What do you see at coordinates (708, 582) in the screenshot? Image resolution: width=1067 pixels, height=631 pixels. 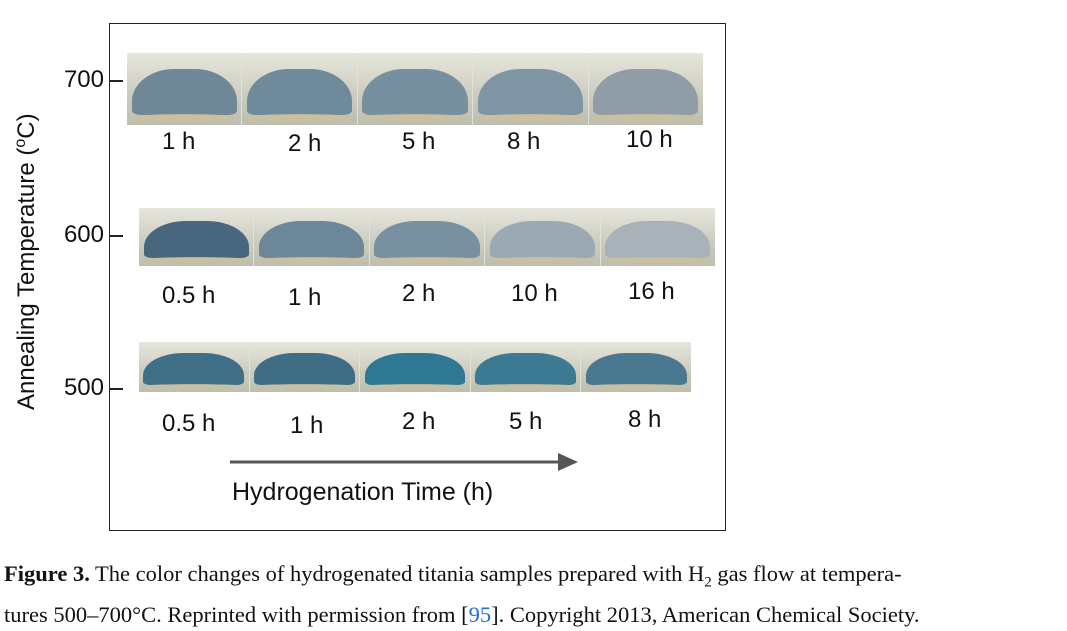 I see `caption-subscript: 2` at bounding box center [708, 582].